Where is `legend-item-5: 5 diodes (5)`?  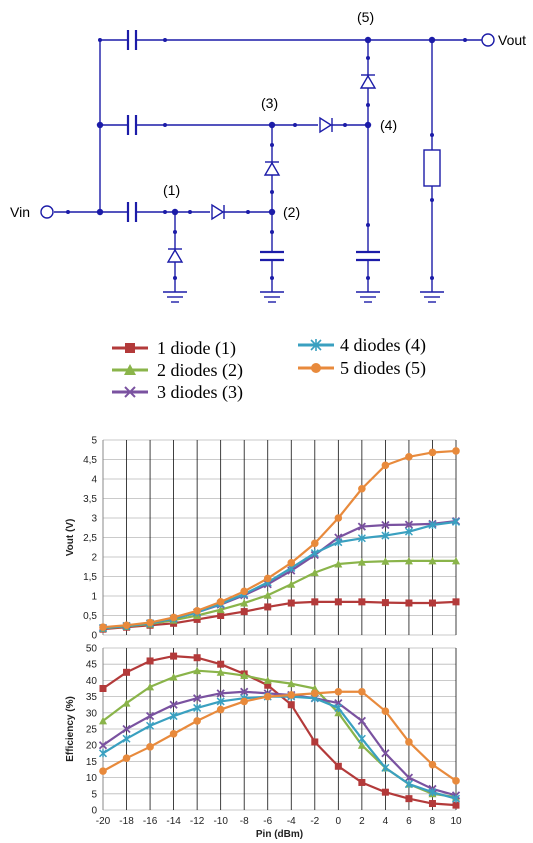 legend-item-5: 5 diodes (5) is located at coordinates (362, 368).